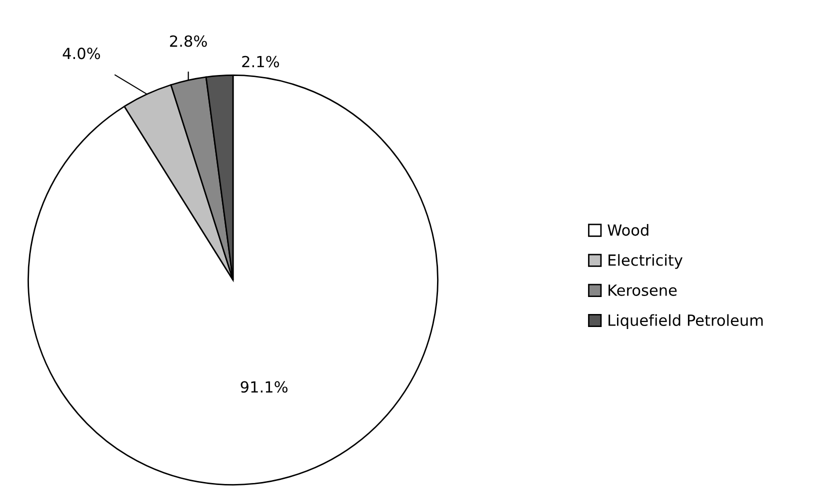 This screenshot has height=497, width=838. I want to click on data-label: 4.0%, so click(81, 54).